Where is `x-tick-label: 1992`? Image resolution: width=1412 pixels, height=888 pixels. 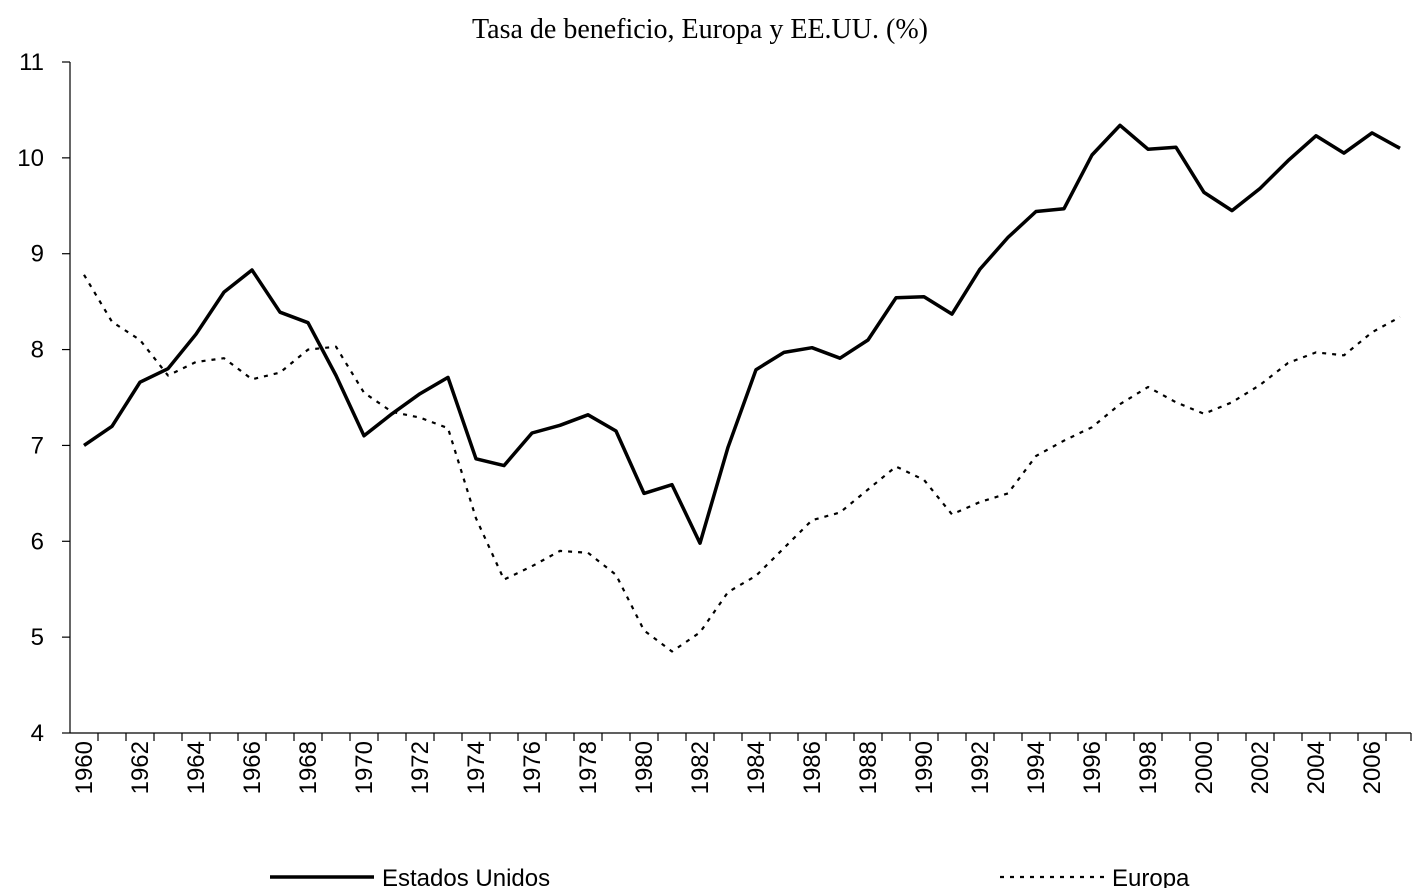 x-tick-label: 1992 is located at coordinates (980, 767).